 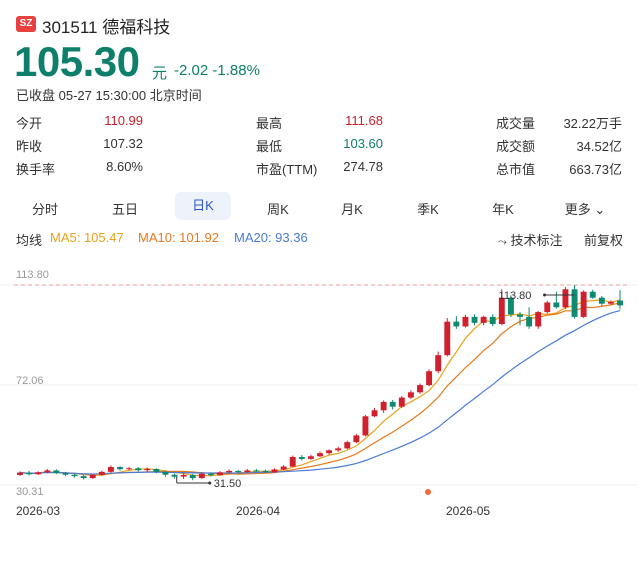 I want to click on price-unit: 元, so click(x=160, y=73).